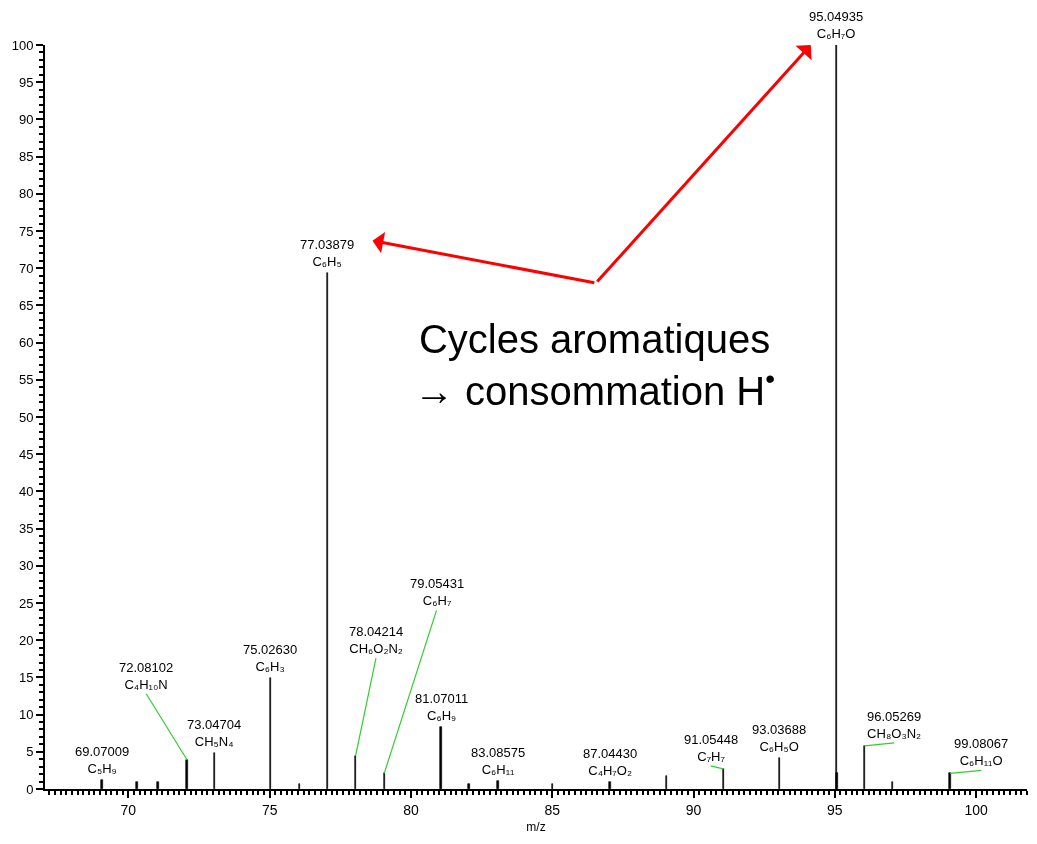 The width and height of the screenshot is (1037, 844). Describe the element at coordinates (595, 365) in the screenshot. I see `annotation: Cycles aromatiques → consommation H$^{•}$` at that location.